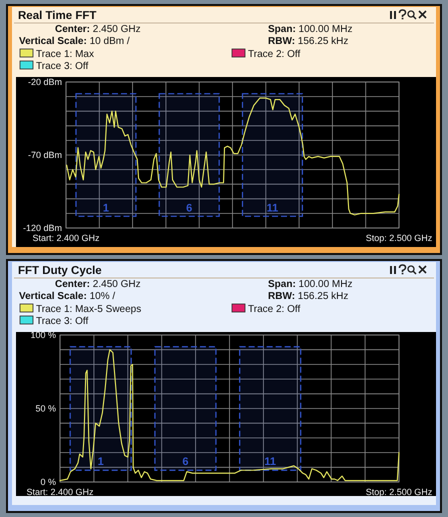 Image resolution: width=448 pixels, height=517 pixels. I want to click on y-tick-label: -120 dBm, so click(42, 228).